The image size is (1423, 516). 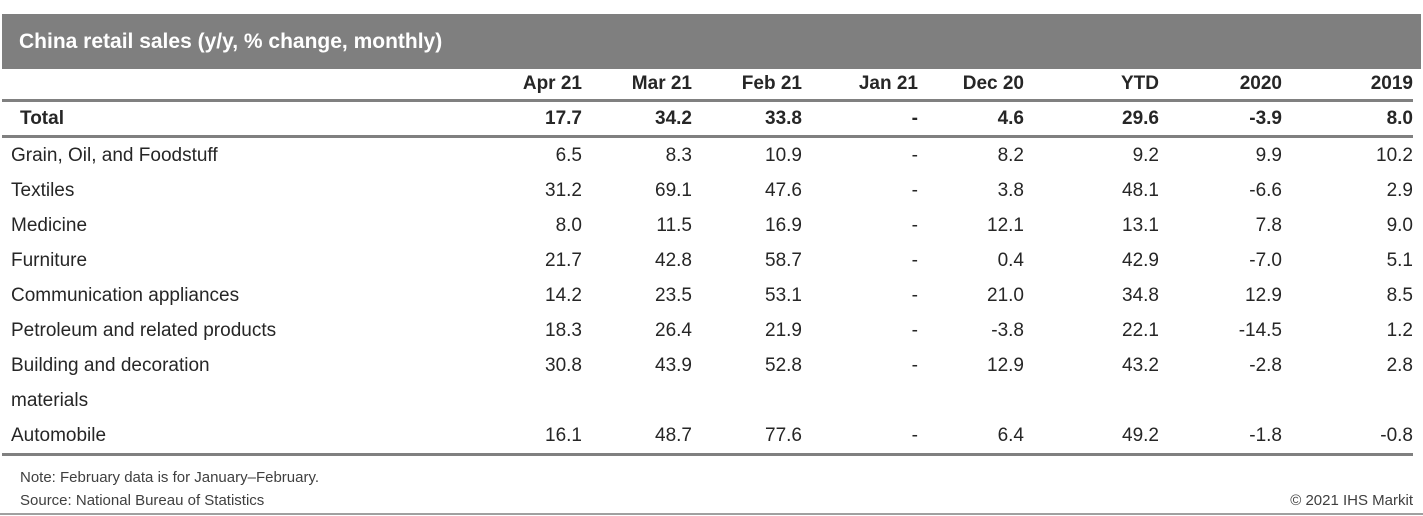 I want to click on cell-value: 10.9, so click(x=783, y=155).